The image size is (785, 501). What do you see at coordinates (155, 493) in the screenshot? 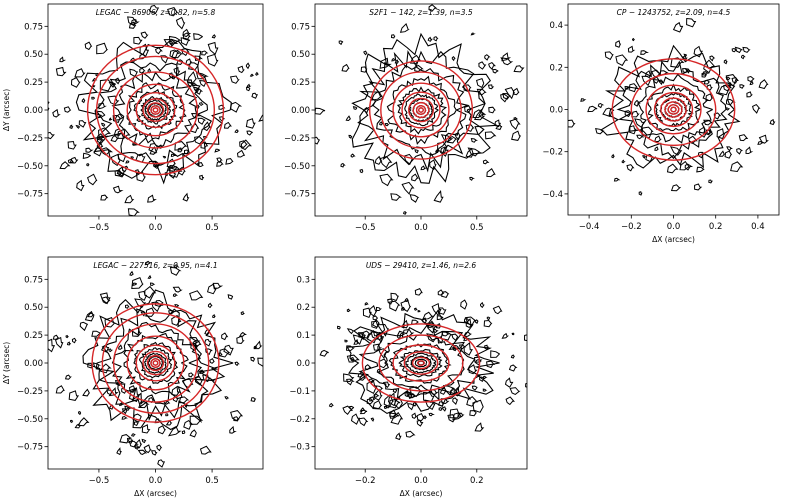
I see `x-axis-label: ΔX (arcsec)` at bounding box center [155, 493].